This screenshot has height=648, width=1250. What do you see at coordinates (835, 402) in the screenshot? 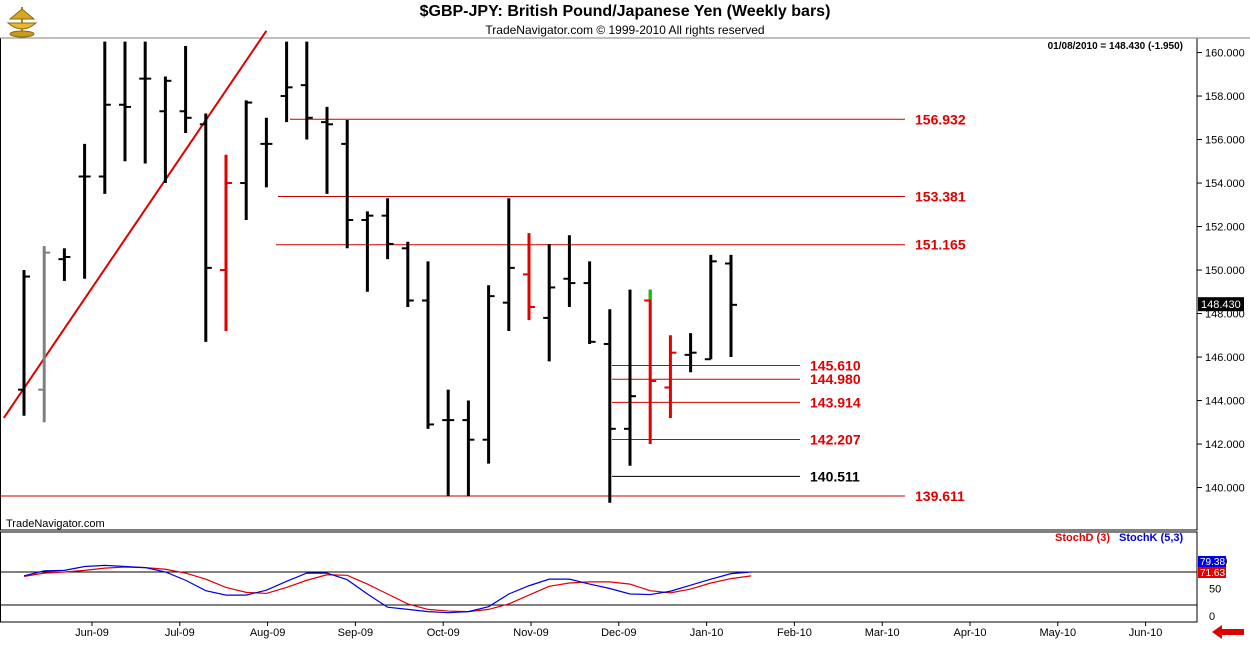
I see `level-label: 143.914` at bounding box center [835, 402].